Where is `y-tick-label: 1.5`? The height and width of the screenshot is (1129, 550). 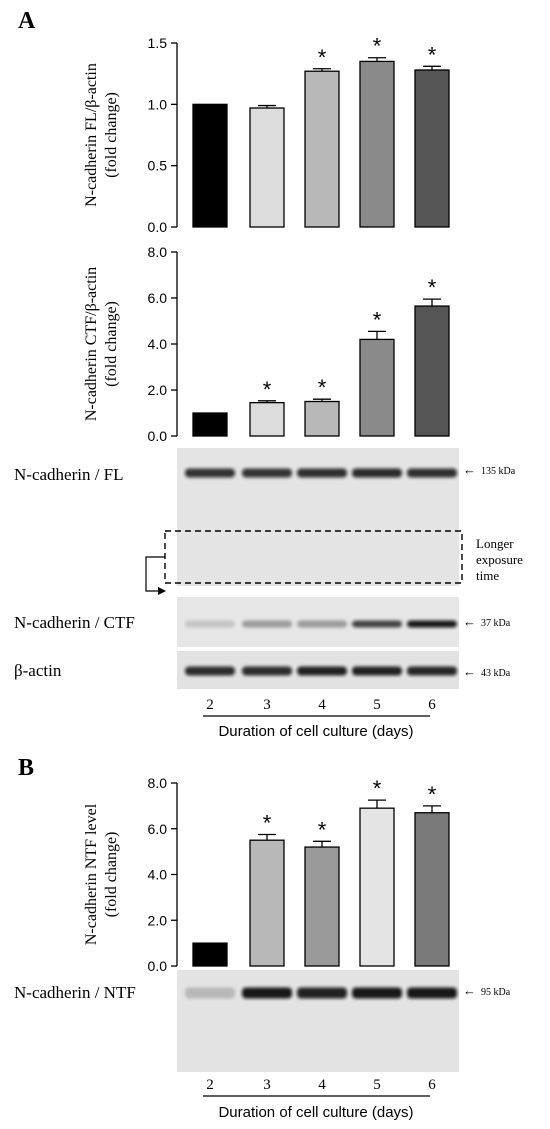
y-tick-label: 1.5 is located at coordinates (158, 43).